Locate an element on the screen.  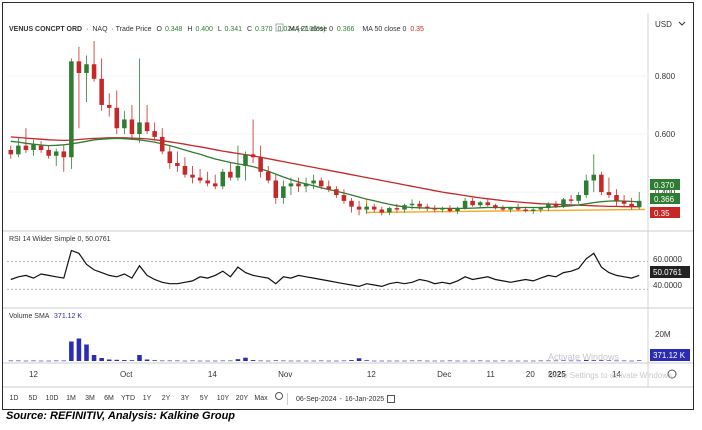
timeframe-button-10d: 10D is located at coordinates (52, 398).